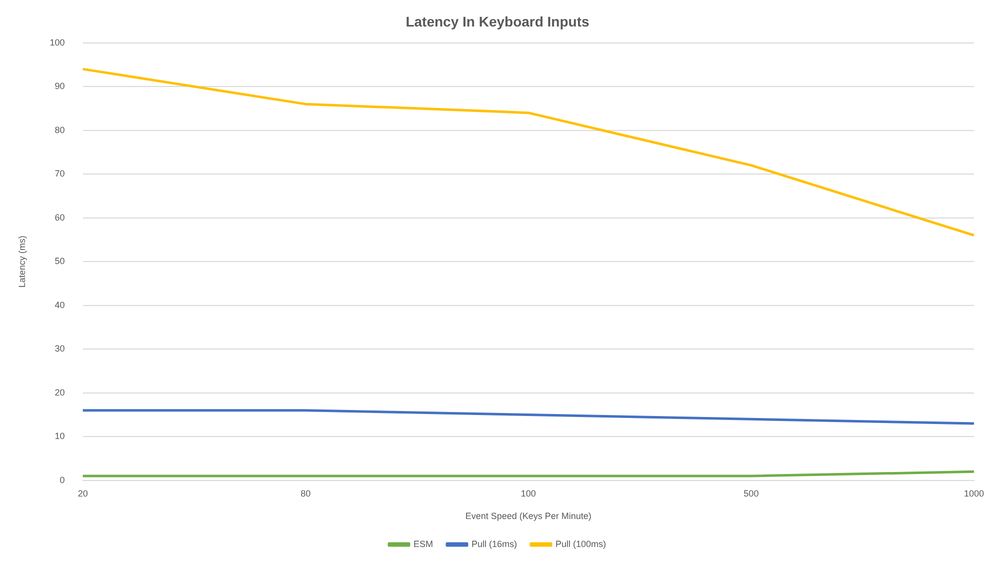 The width and height of the screenshot is (1000, 567). I want to click on y-tick-label: 70, so click(59, 173).